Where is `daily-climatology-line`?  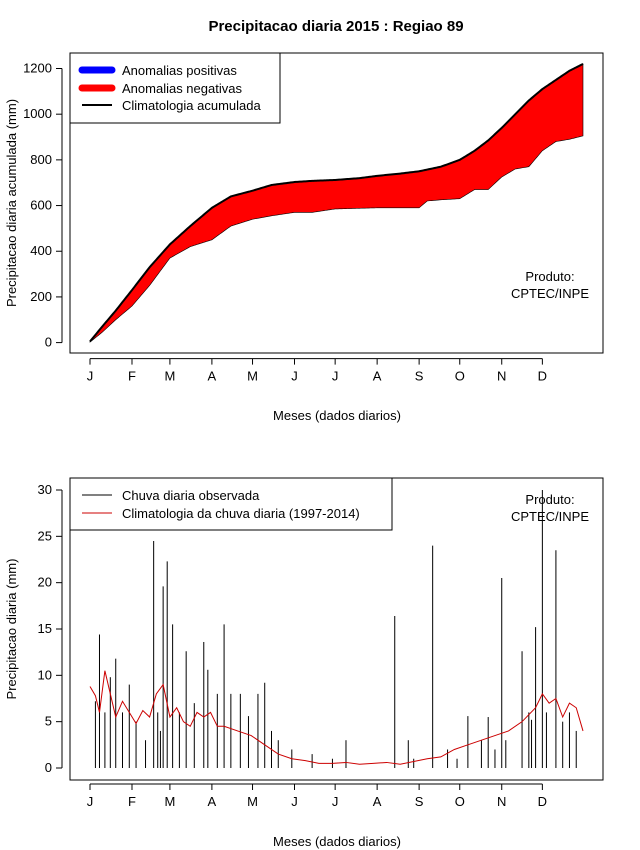
daily-climatology-line is located at coordinates (336, 717).